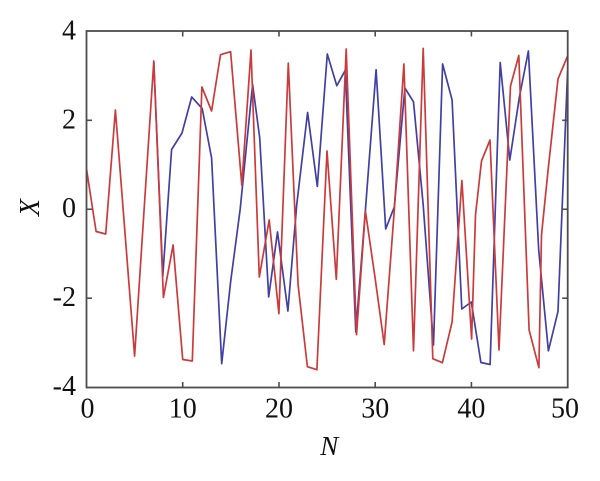 Image resolution: width=600 pixels, height=481 pixels. I want to click on svg-text: 40, so click(471, 409).